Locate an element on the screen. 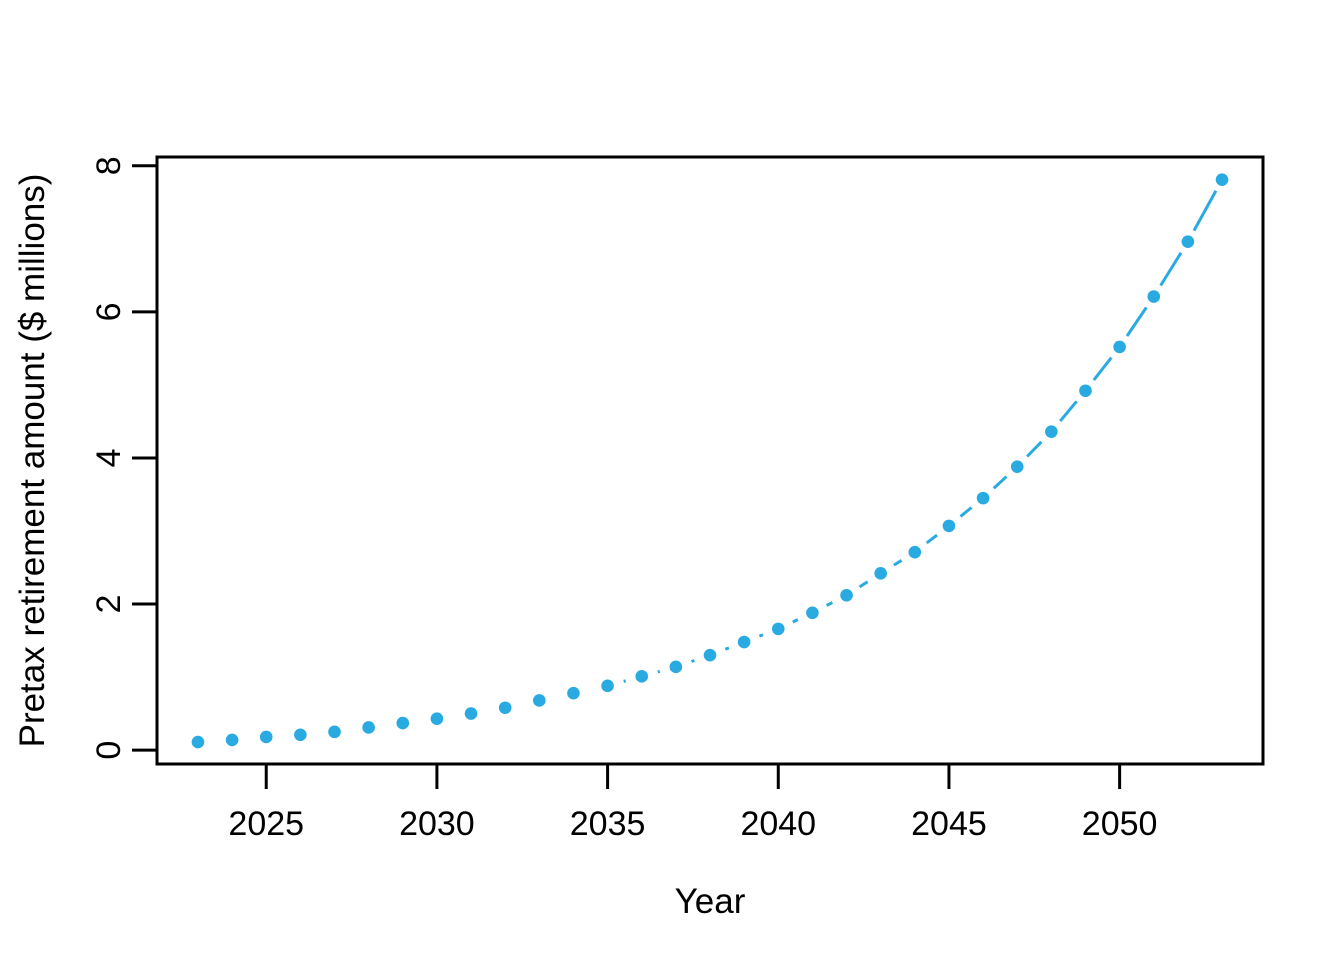  data-point-2040 is located at coordinates (778, 629).